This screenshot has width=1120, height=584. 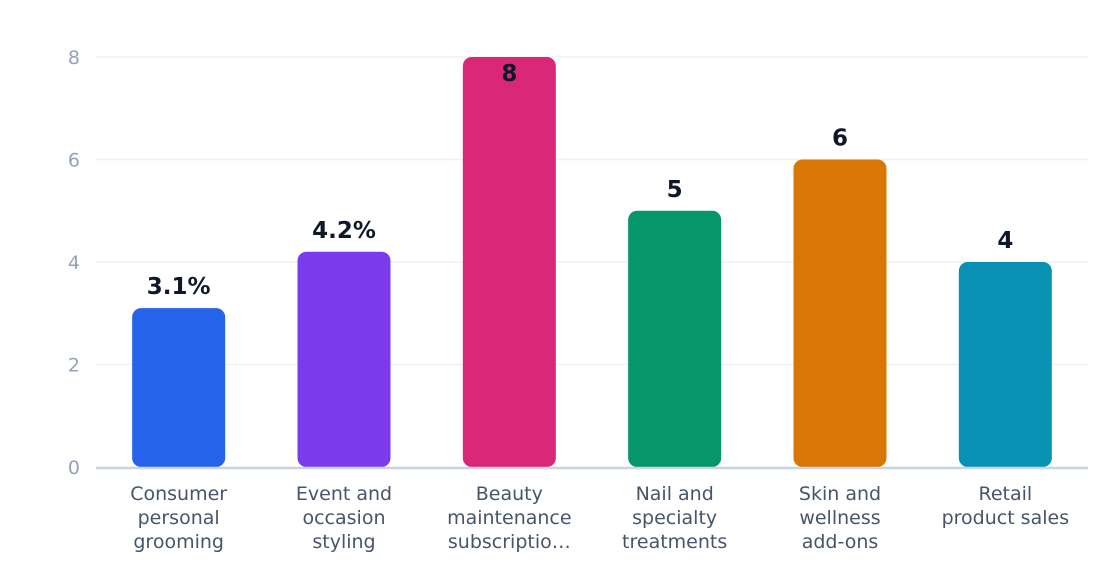 I want to click on data-label: 4, so click(x=1005, y=241).